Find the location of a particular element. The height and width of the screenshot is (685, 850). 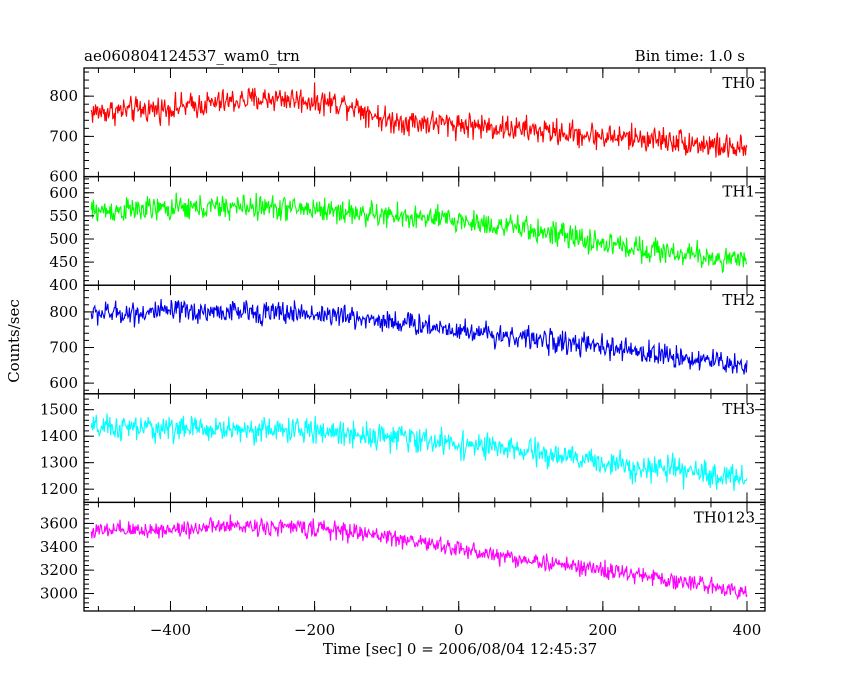

panel-label: TH0 is located at coordinates (738, 83).